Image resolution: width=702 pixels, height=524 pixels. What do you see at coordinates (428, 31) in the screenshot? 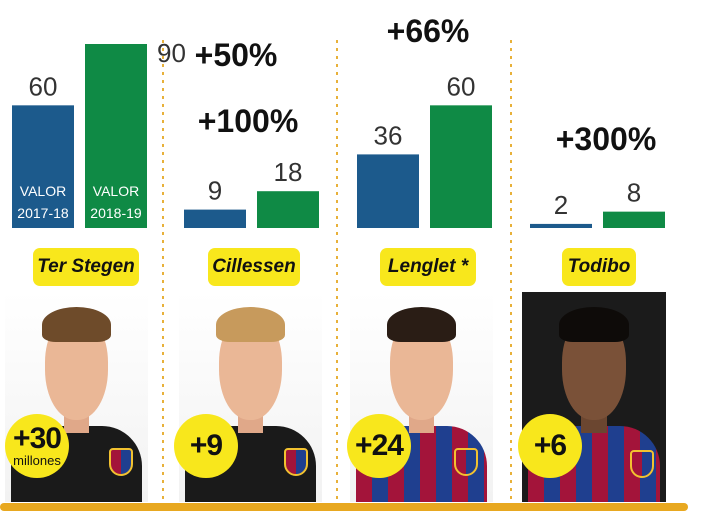
I see `change-percent-label: +66%` at bounding box center [428, 31].